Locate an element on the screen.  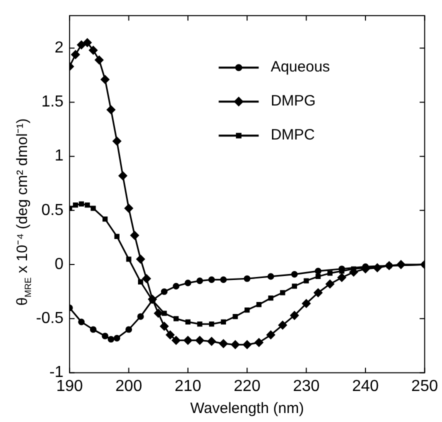
x-tick-label: 240 is located at coordinates (365, 386).